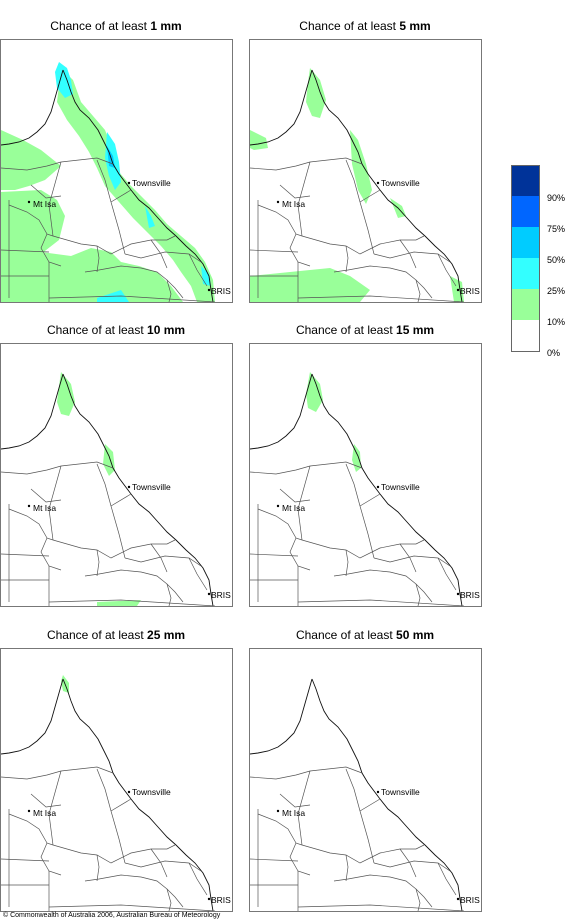  I want to click on panel-threshold: 15 mm, so click(415, 330).